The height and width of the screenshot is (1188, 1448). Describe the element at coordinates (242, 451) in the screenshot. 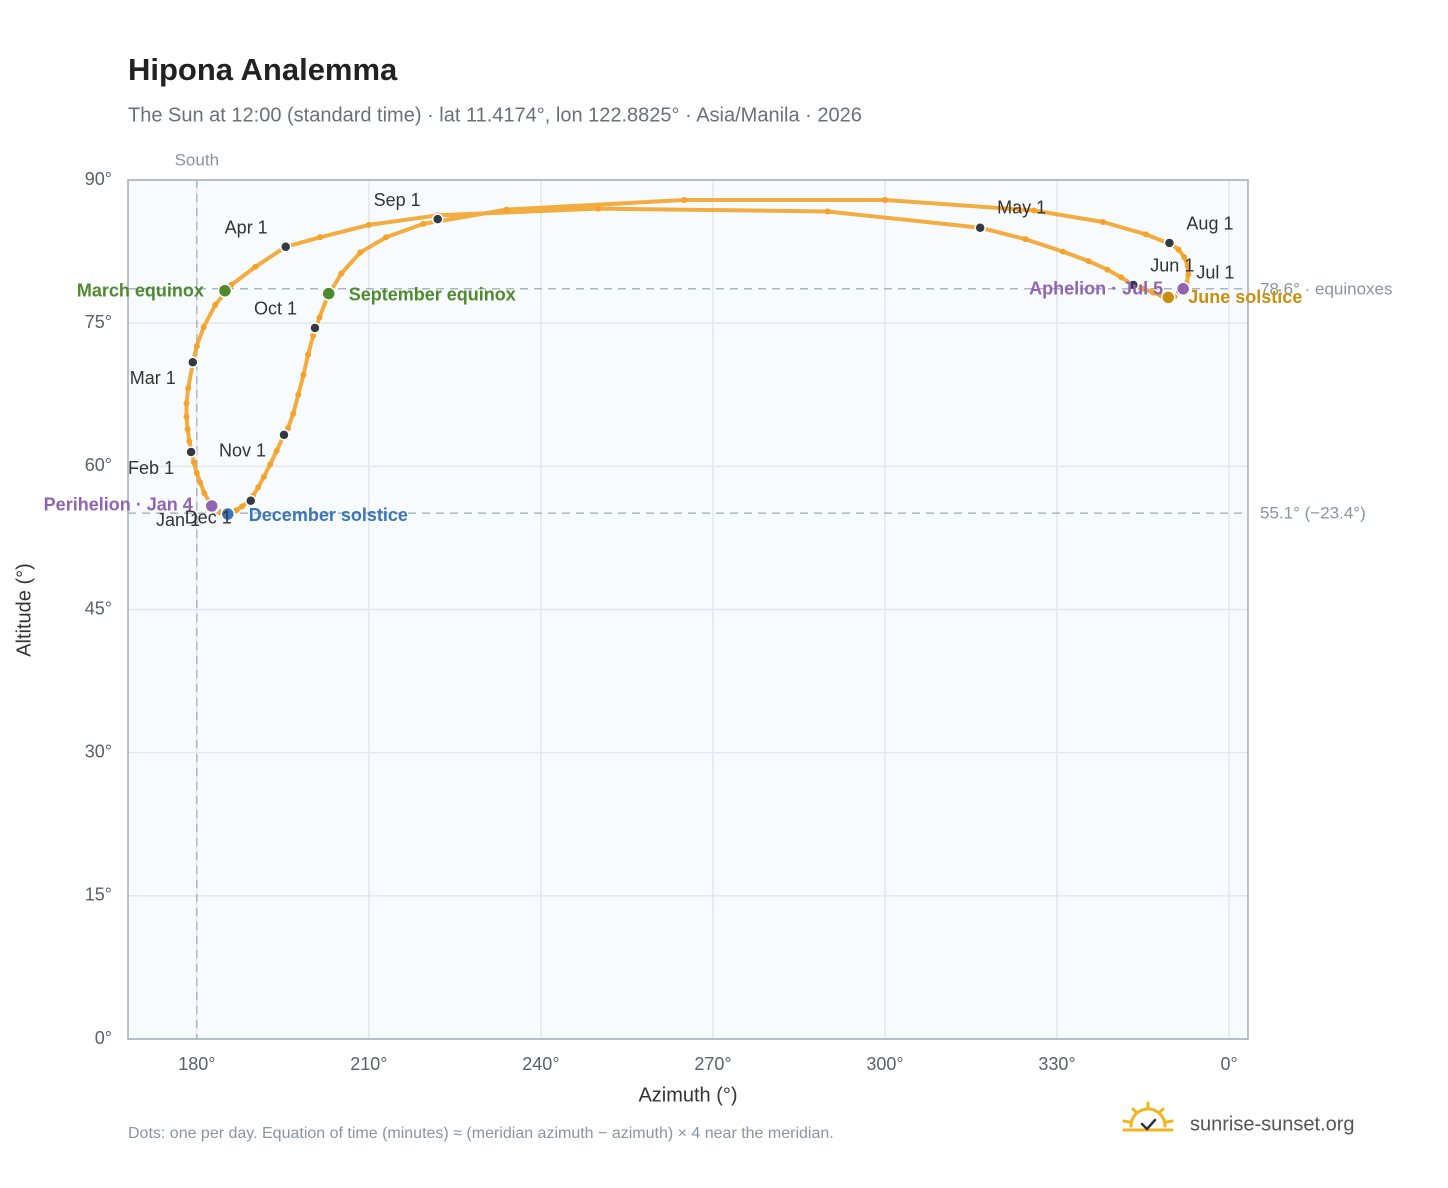

I see `month-label: Nov 1` at that location.